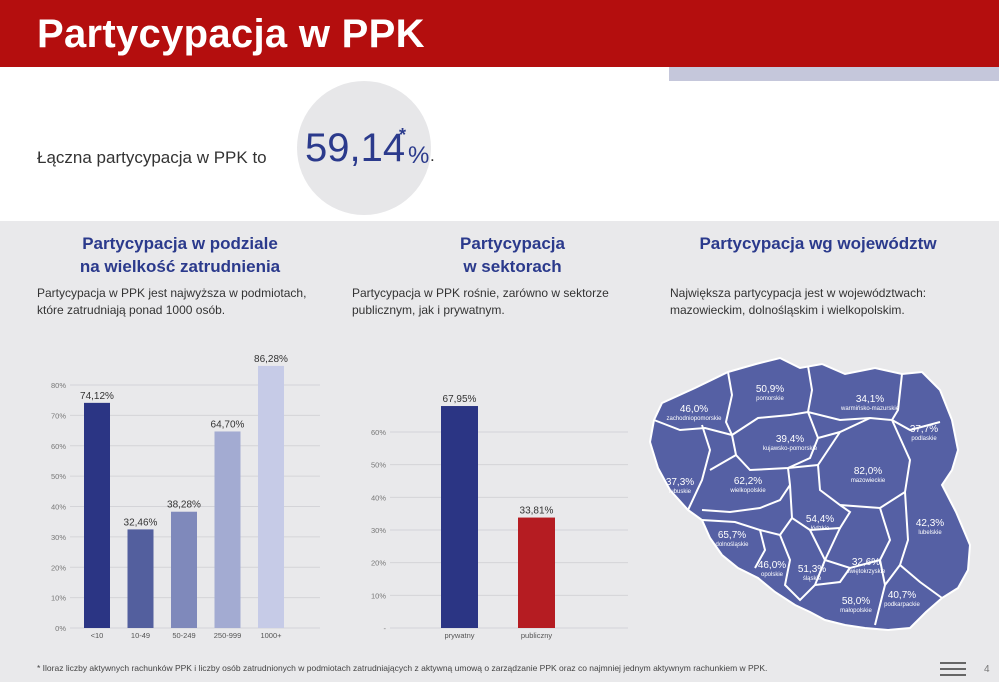  I want to click on border-north-central, so click(773, 423).